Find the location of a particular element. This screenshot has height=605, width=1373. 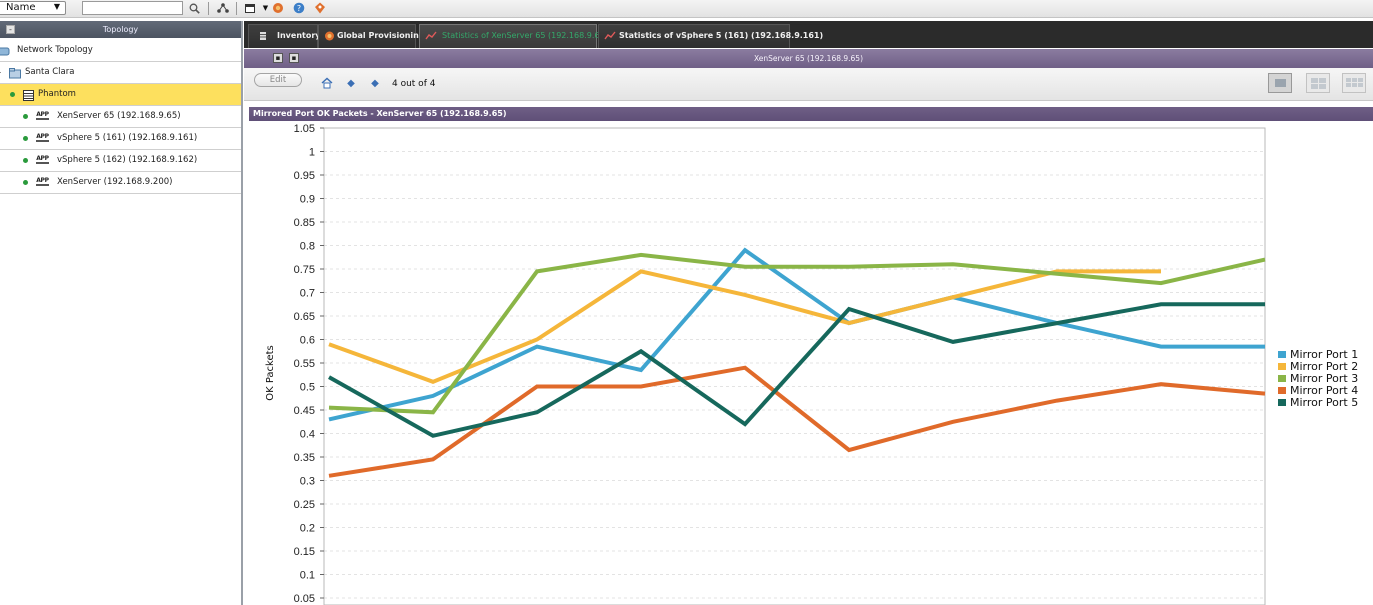

y-tick-label: 0.65 is located at coordinates (304, 317).